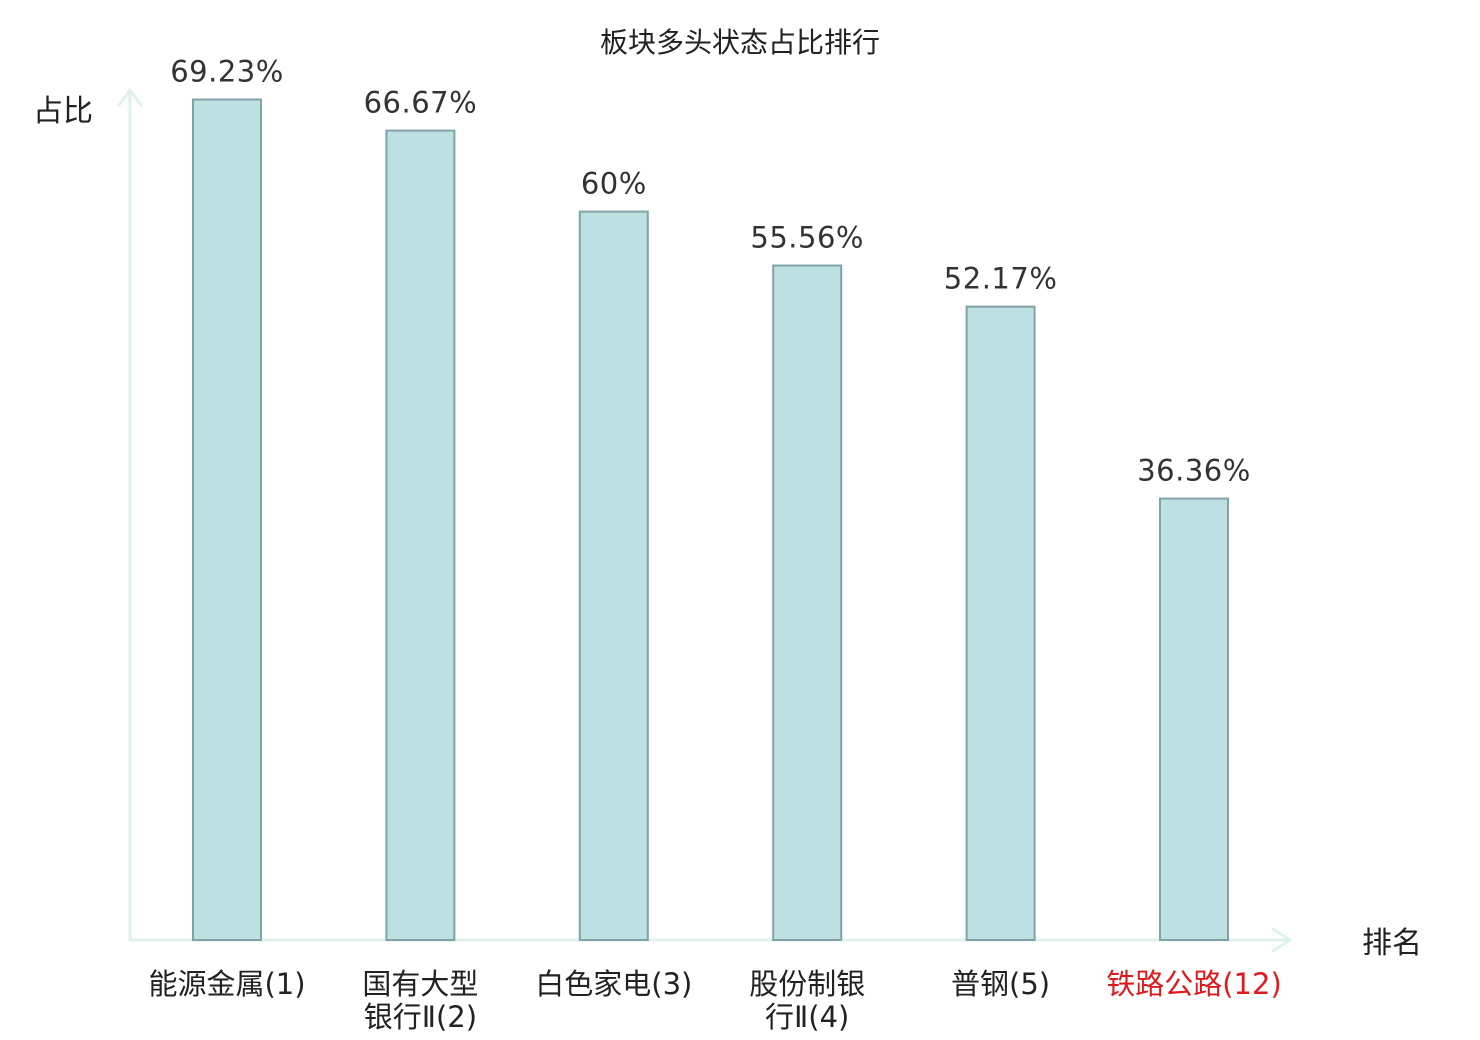 Image resolution: width=1480 pixels, height=1040 pixels. Describe the element at coordinates (613, 984) in the screenshot. I see `category-label-3: 白色家电(3)` at that location.